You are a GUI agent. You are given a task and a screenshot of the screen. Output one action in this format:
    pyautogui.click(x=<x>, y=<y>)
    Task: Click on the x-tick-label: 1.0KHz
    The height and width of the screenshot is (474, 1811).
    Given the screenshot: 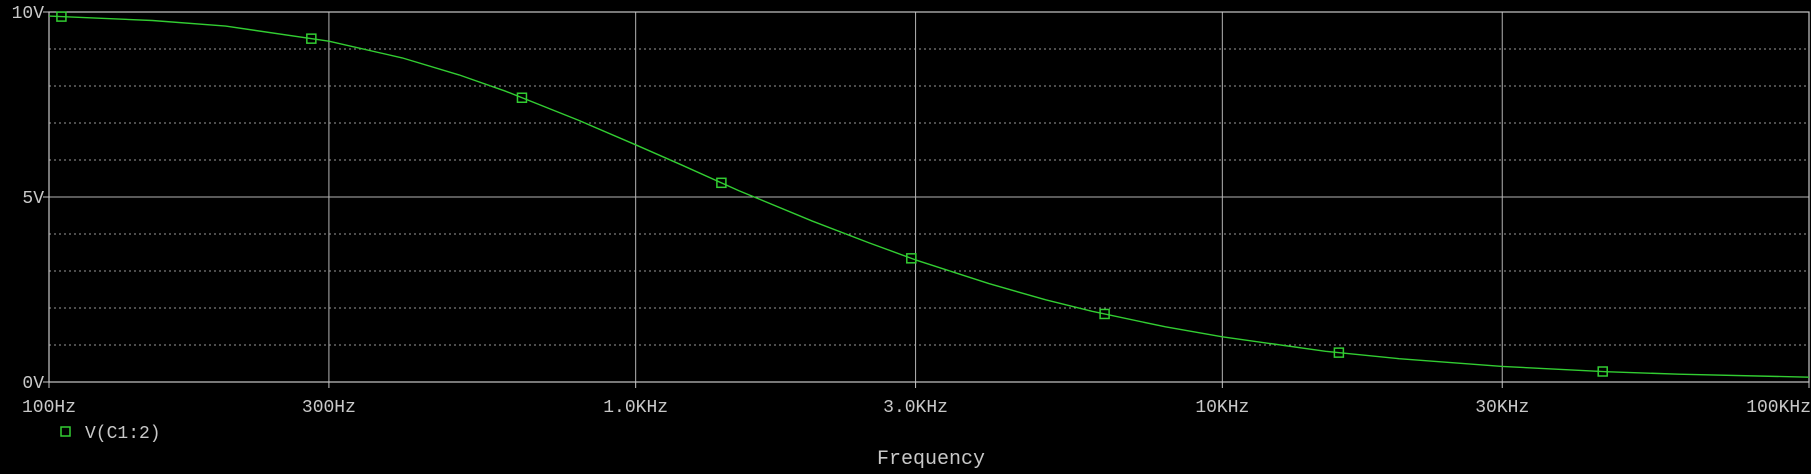 What is the action you would take?
    pyautogui.click(x=635, y=408)
    